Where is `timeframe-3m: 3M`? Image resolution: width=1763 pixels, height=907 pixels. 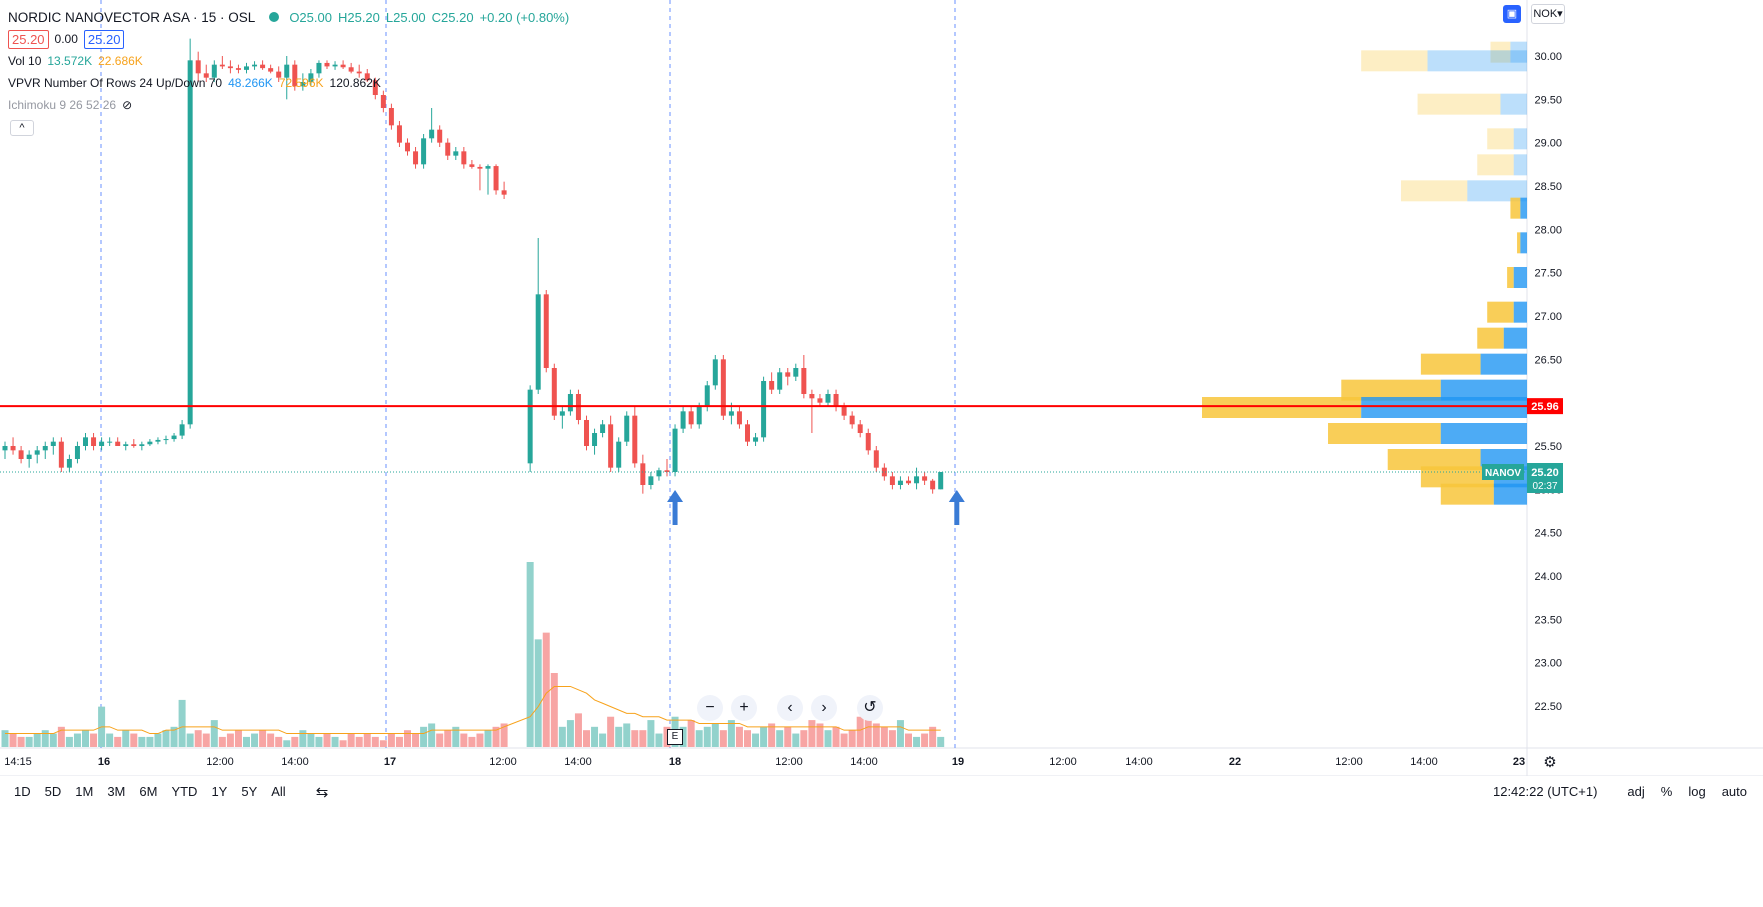
timeframe-3m: 3M is located at coordinates (116, 791).